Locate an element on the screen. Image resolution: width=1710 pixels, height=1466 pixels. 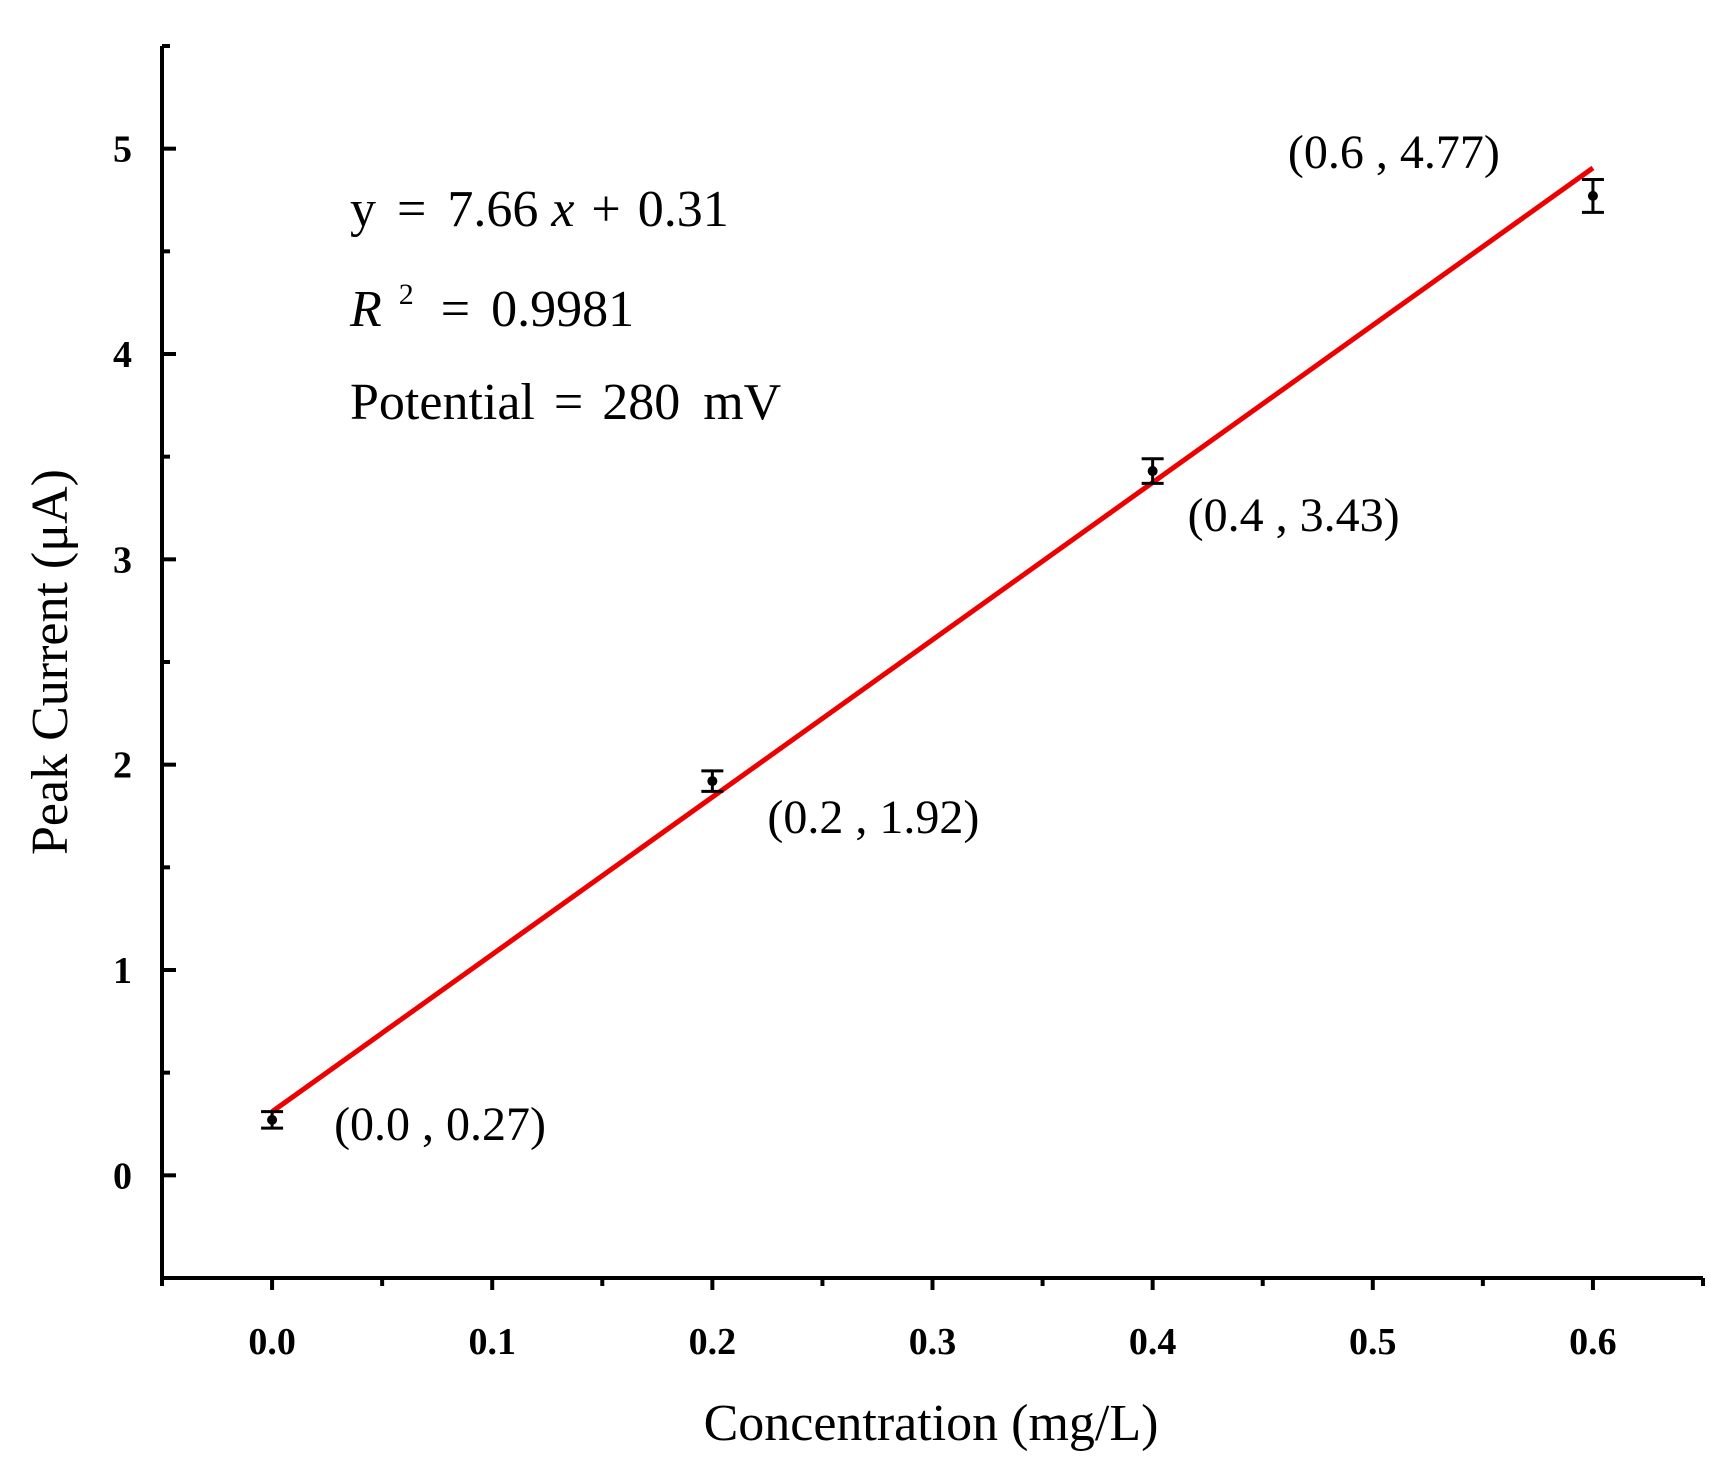
y-tick-label: 3 is located at coordinates (122, 560).